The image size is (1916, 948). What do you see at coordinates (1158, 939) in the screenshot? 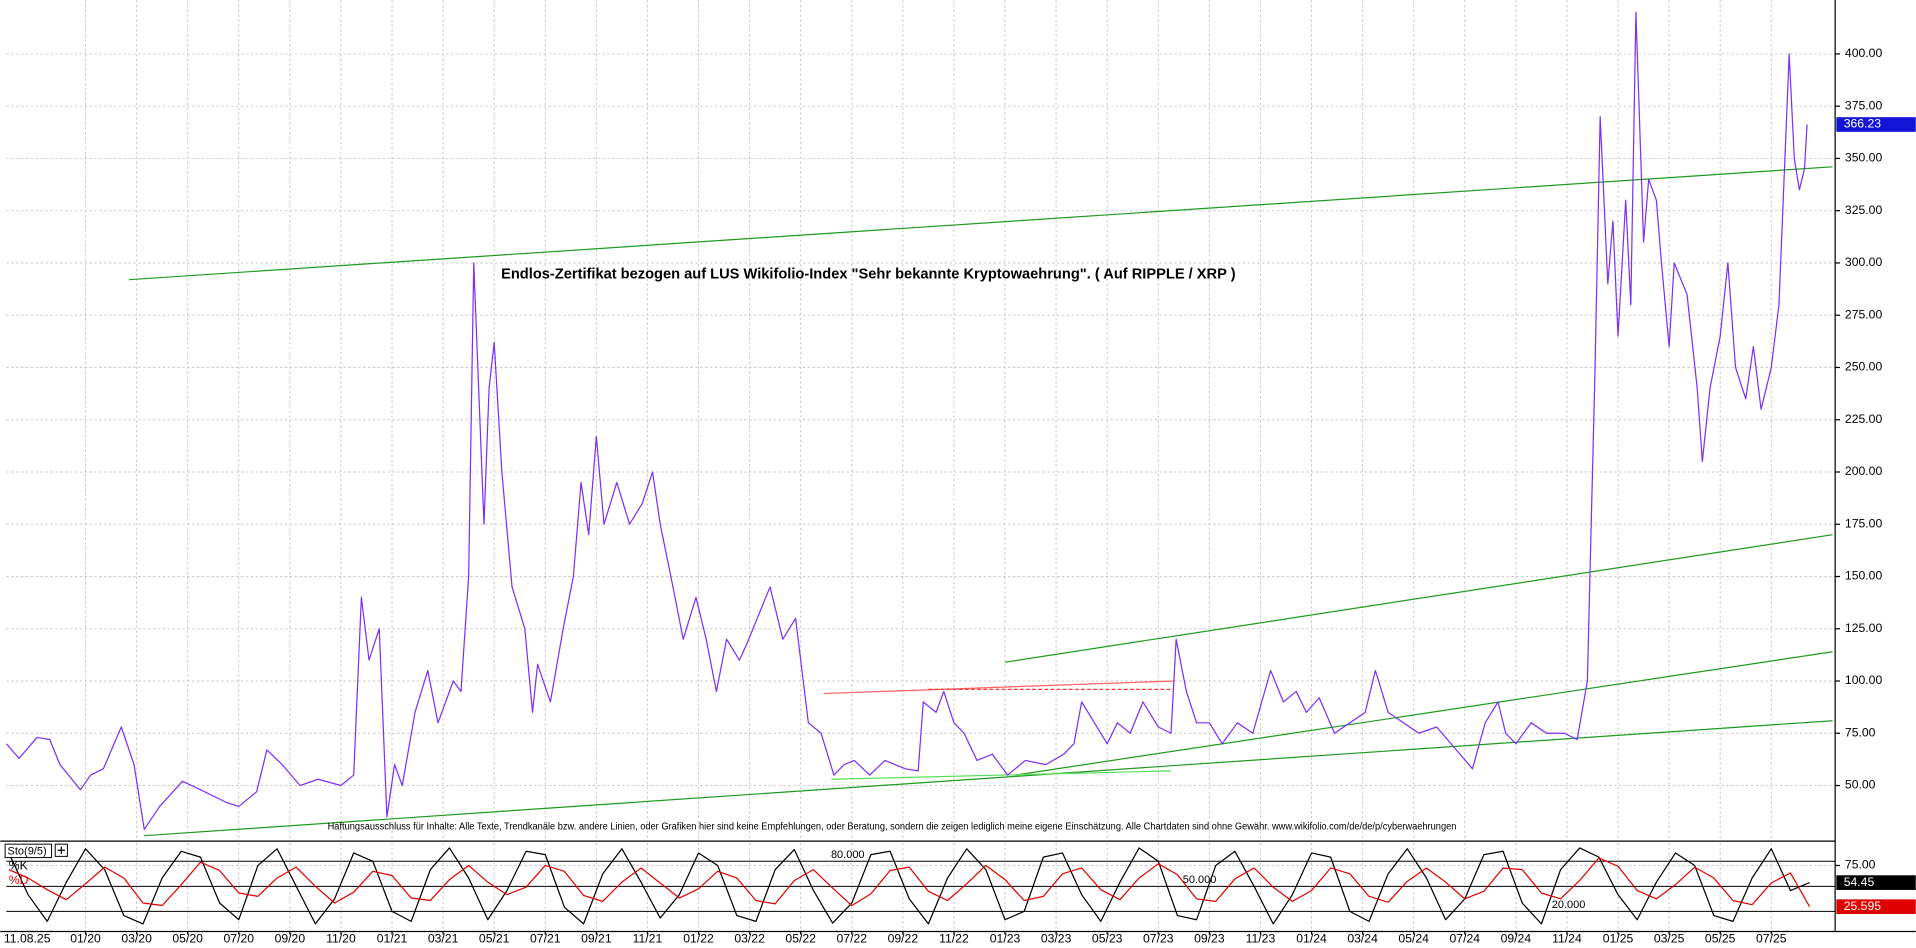
I see `x-tick-label: 07/23` at bounding box center [1158, 939].